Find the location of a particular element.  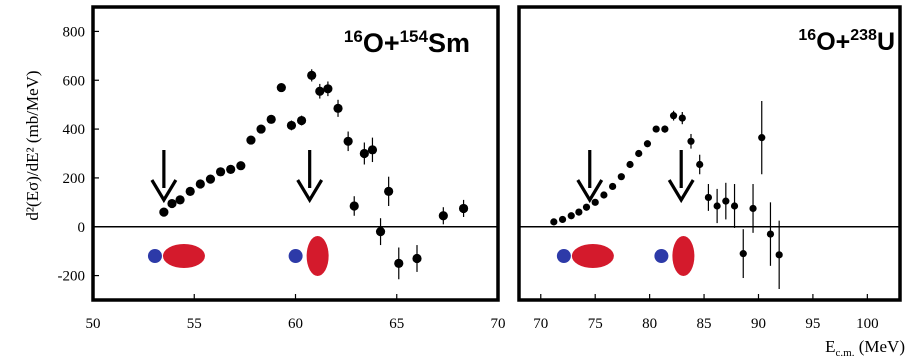

x-axis-label-unit: (MeV) is located at coordinates (879, 346).